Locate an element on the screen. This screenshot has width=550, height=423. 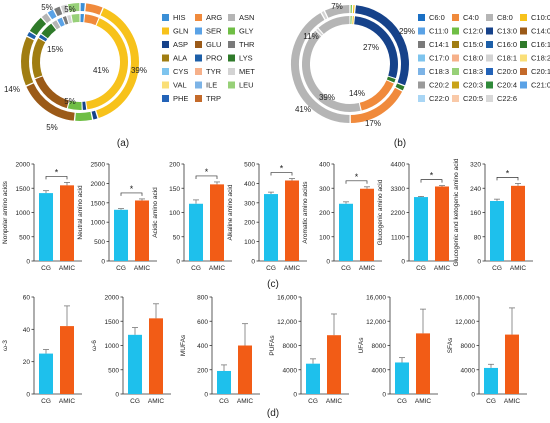
legend-label: TRP is located at coordinates (213, 98).